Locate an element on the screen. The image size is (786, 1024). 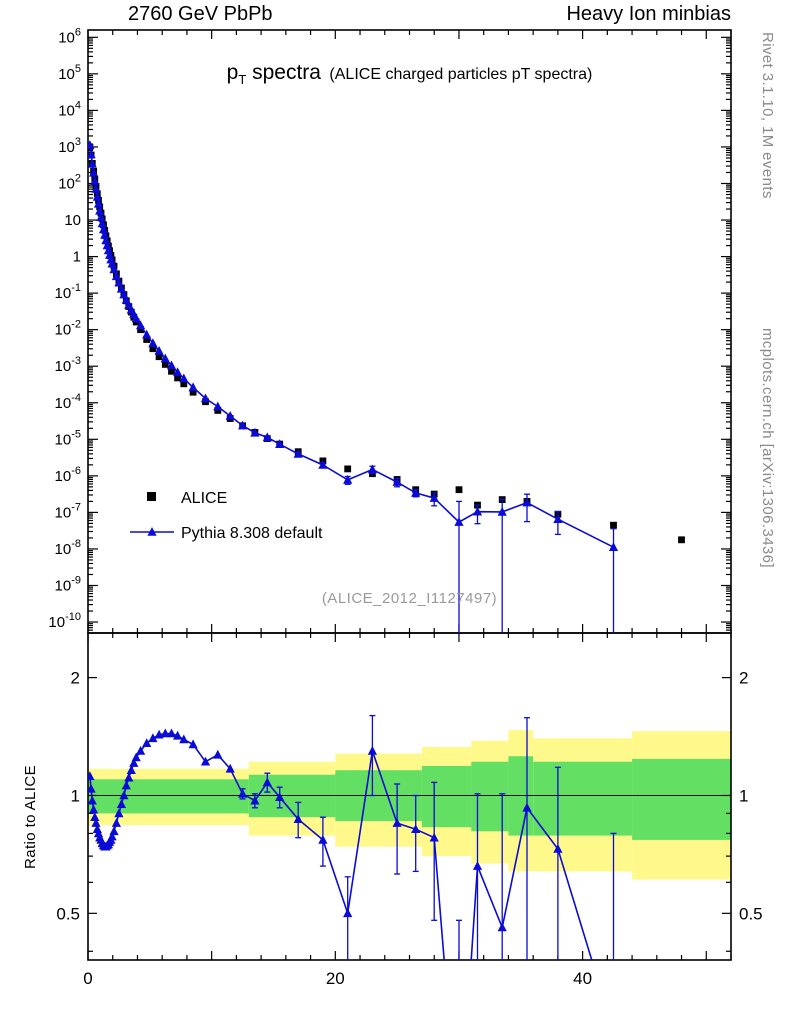
title-main-text: spectra is located at coordinates (283, 72).